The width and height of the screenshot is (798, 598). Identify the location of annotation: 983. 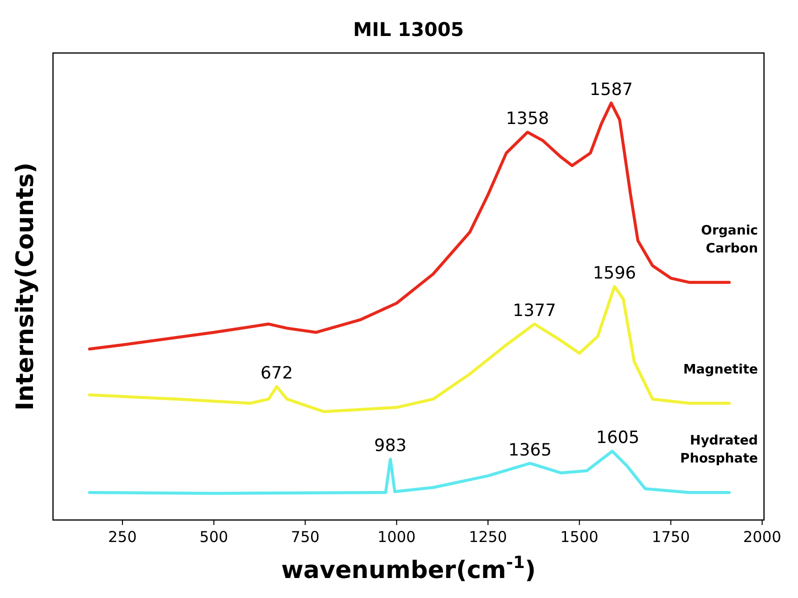
(390, 446).